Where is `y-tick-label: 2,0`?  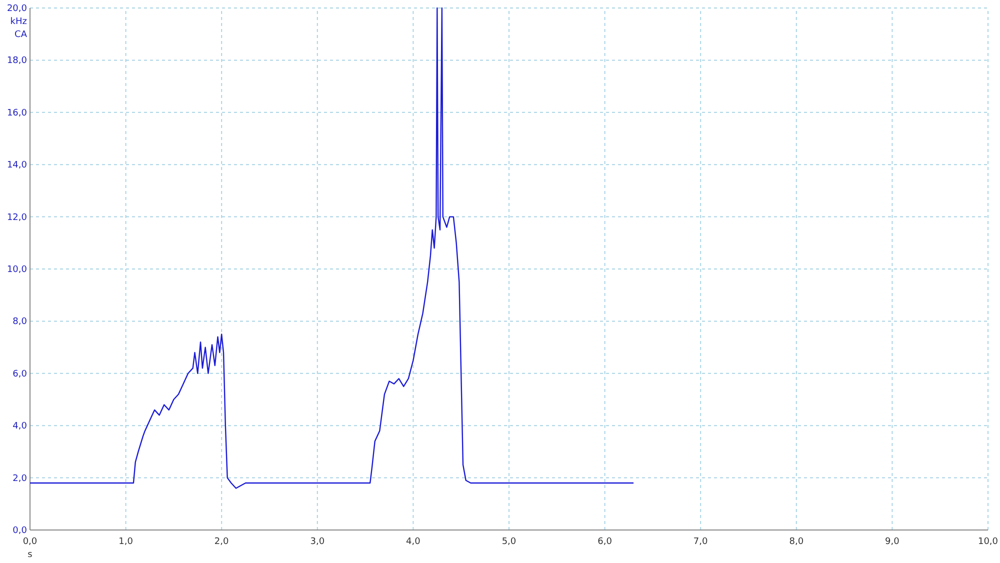 y-tick-label: 2,0 is located at coordinates (20, 479).